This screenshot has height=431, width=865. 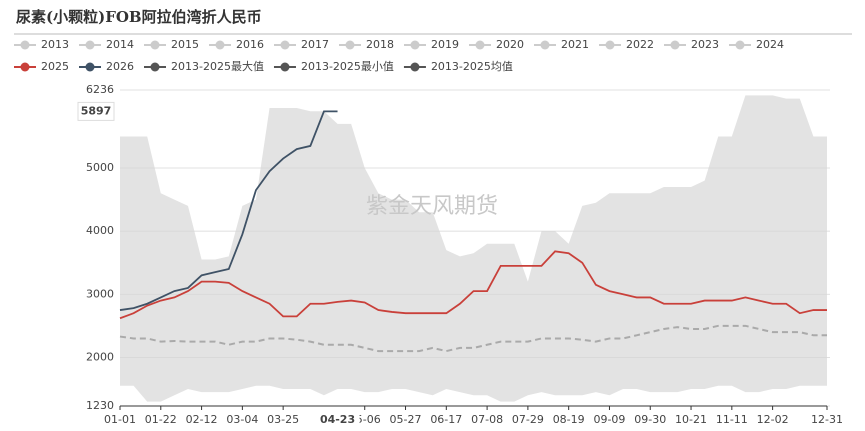 What do you see at coordinates (380, 44) in the screenshot?
I see `legend-entry-inactive: 2018` at bounding box center [380, 44].